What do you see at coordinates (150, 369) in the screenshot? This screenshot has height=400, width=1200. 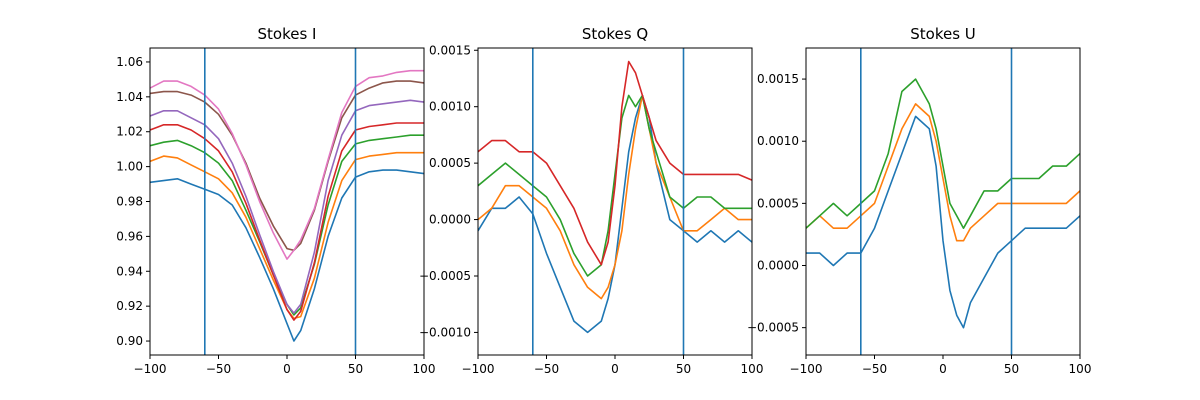 I see `stokes-i-xtick-label: −100` at bounding box center [150, 369].